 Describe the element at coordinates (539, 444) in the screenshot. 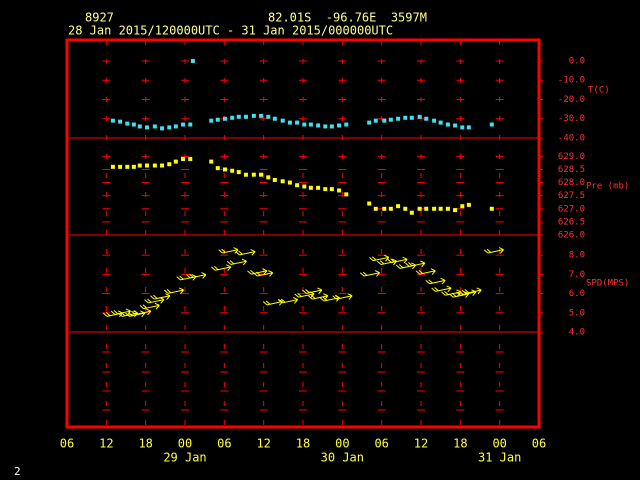

I see `x-tick-label: 06` at that location.